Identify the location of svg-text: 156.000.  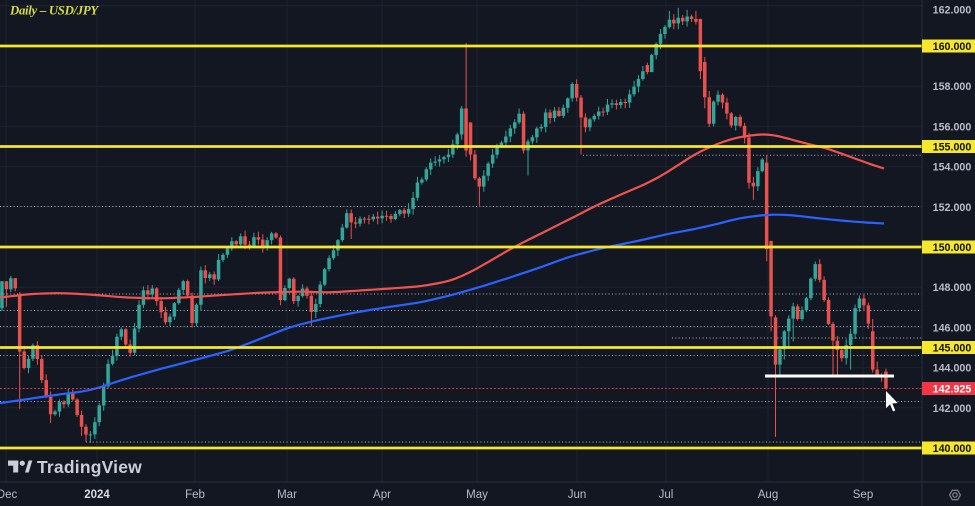
(952, 127).